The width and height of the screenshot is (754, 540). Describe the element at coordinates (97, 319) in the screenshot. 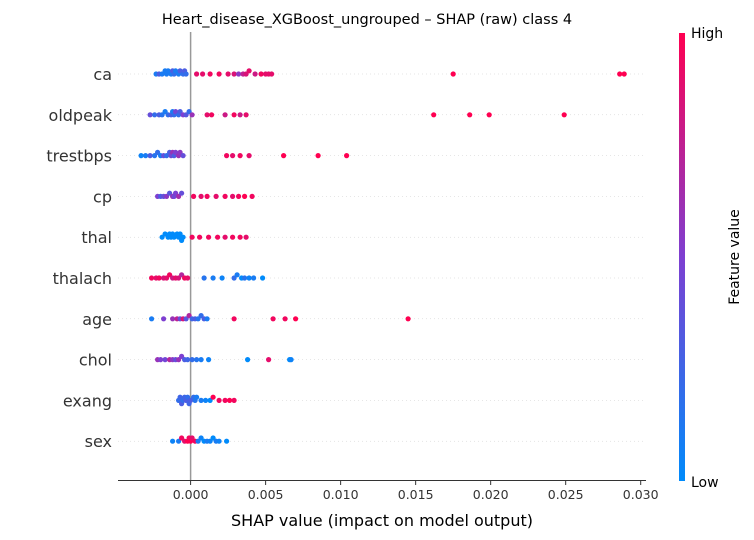

I see `feature-label-age: age` at that location.